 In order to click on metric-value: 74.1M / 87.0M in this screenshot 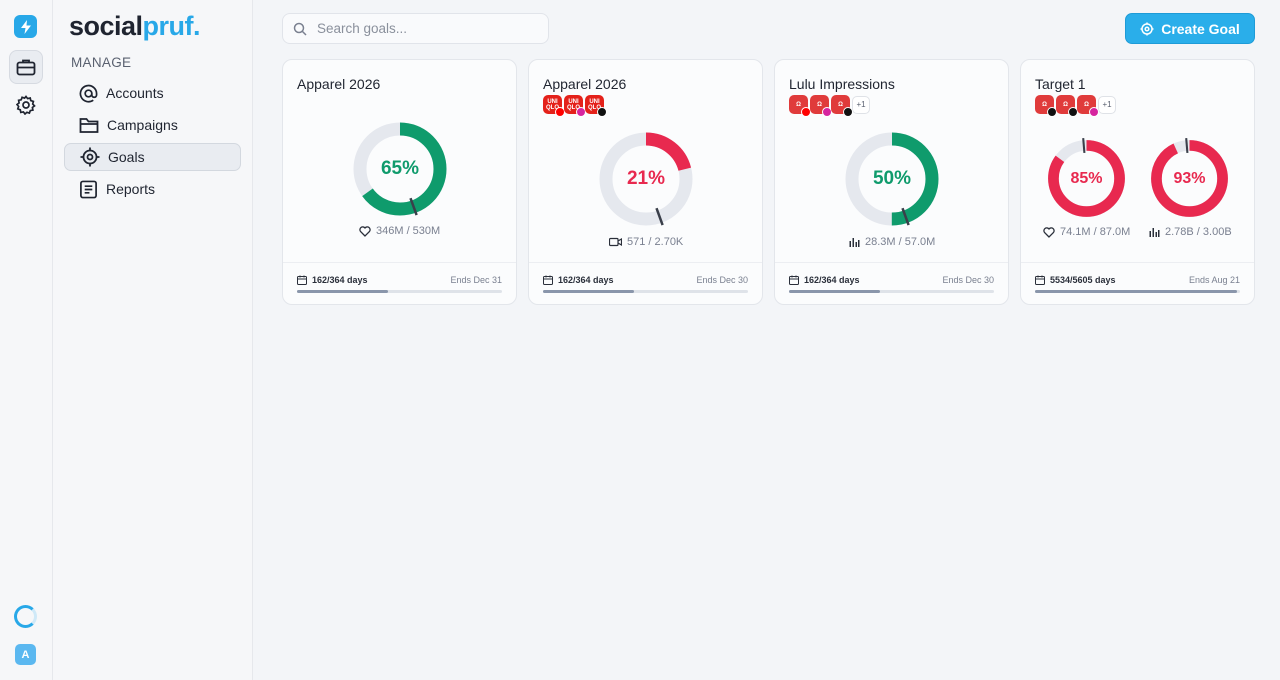, I will do `click(1095, 232)`.